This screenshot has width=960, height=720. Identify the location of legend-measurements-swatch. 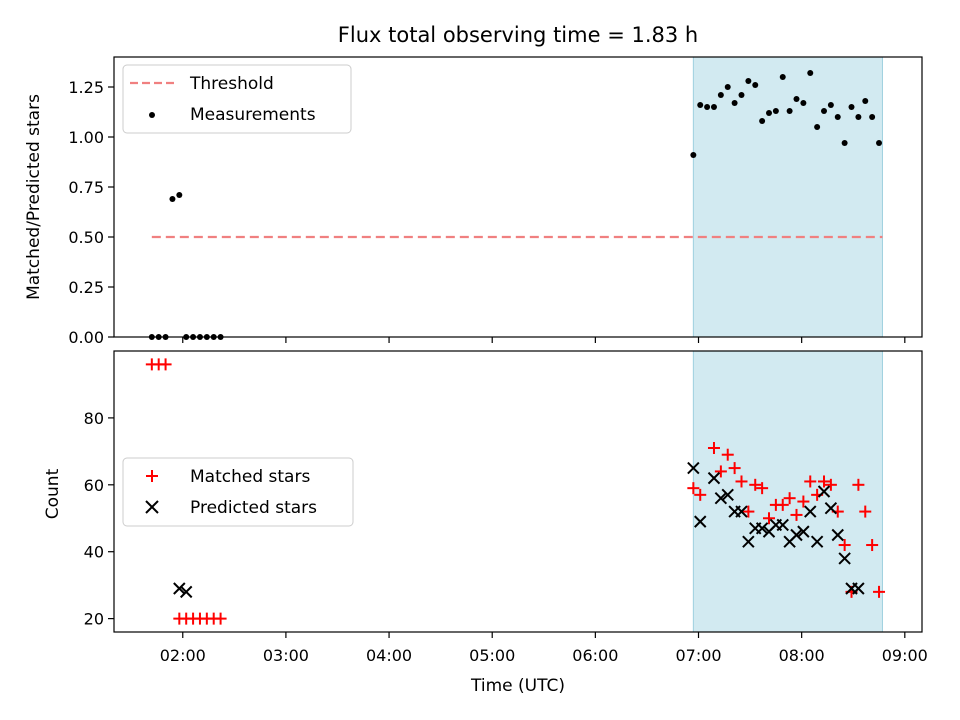
(152, 115).